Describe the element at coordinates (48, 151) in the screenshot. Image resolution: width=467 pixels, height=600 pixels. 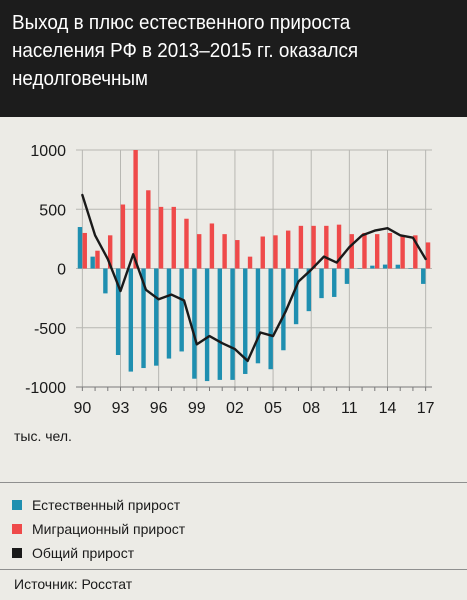
I see `y-tick-label: 1000` at that location.